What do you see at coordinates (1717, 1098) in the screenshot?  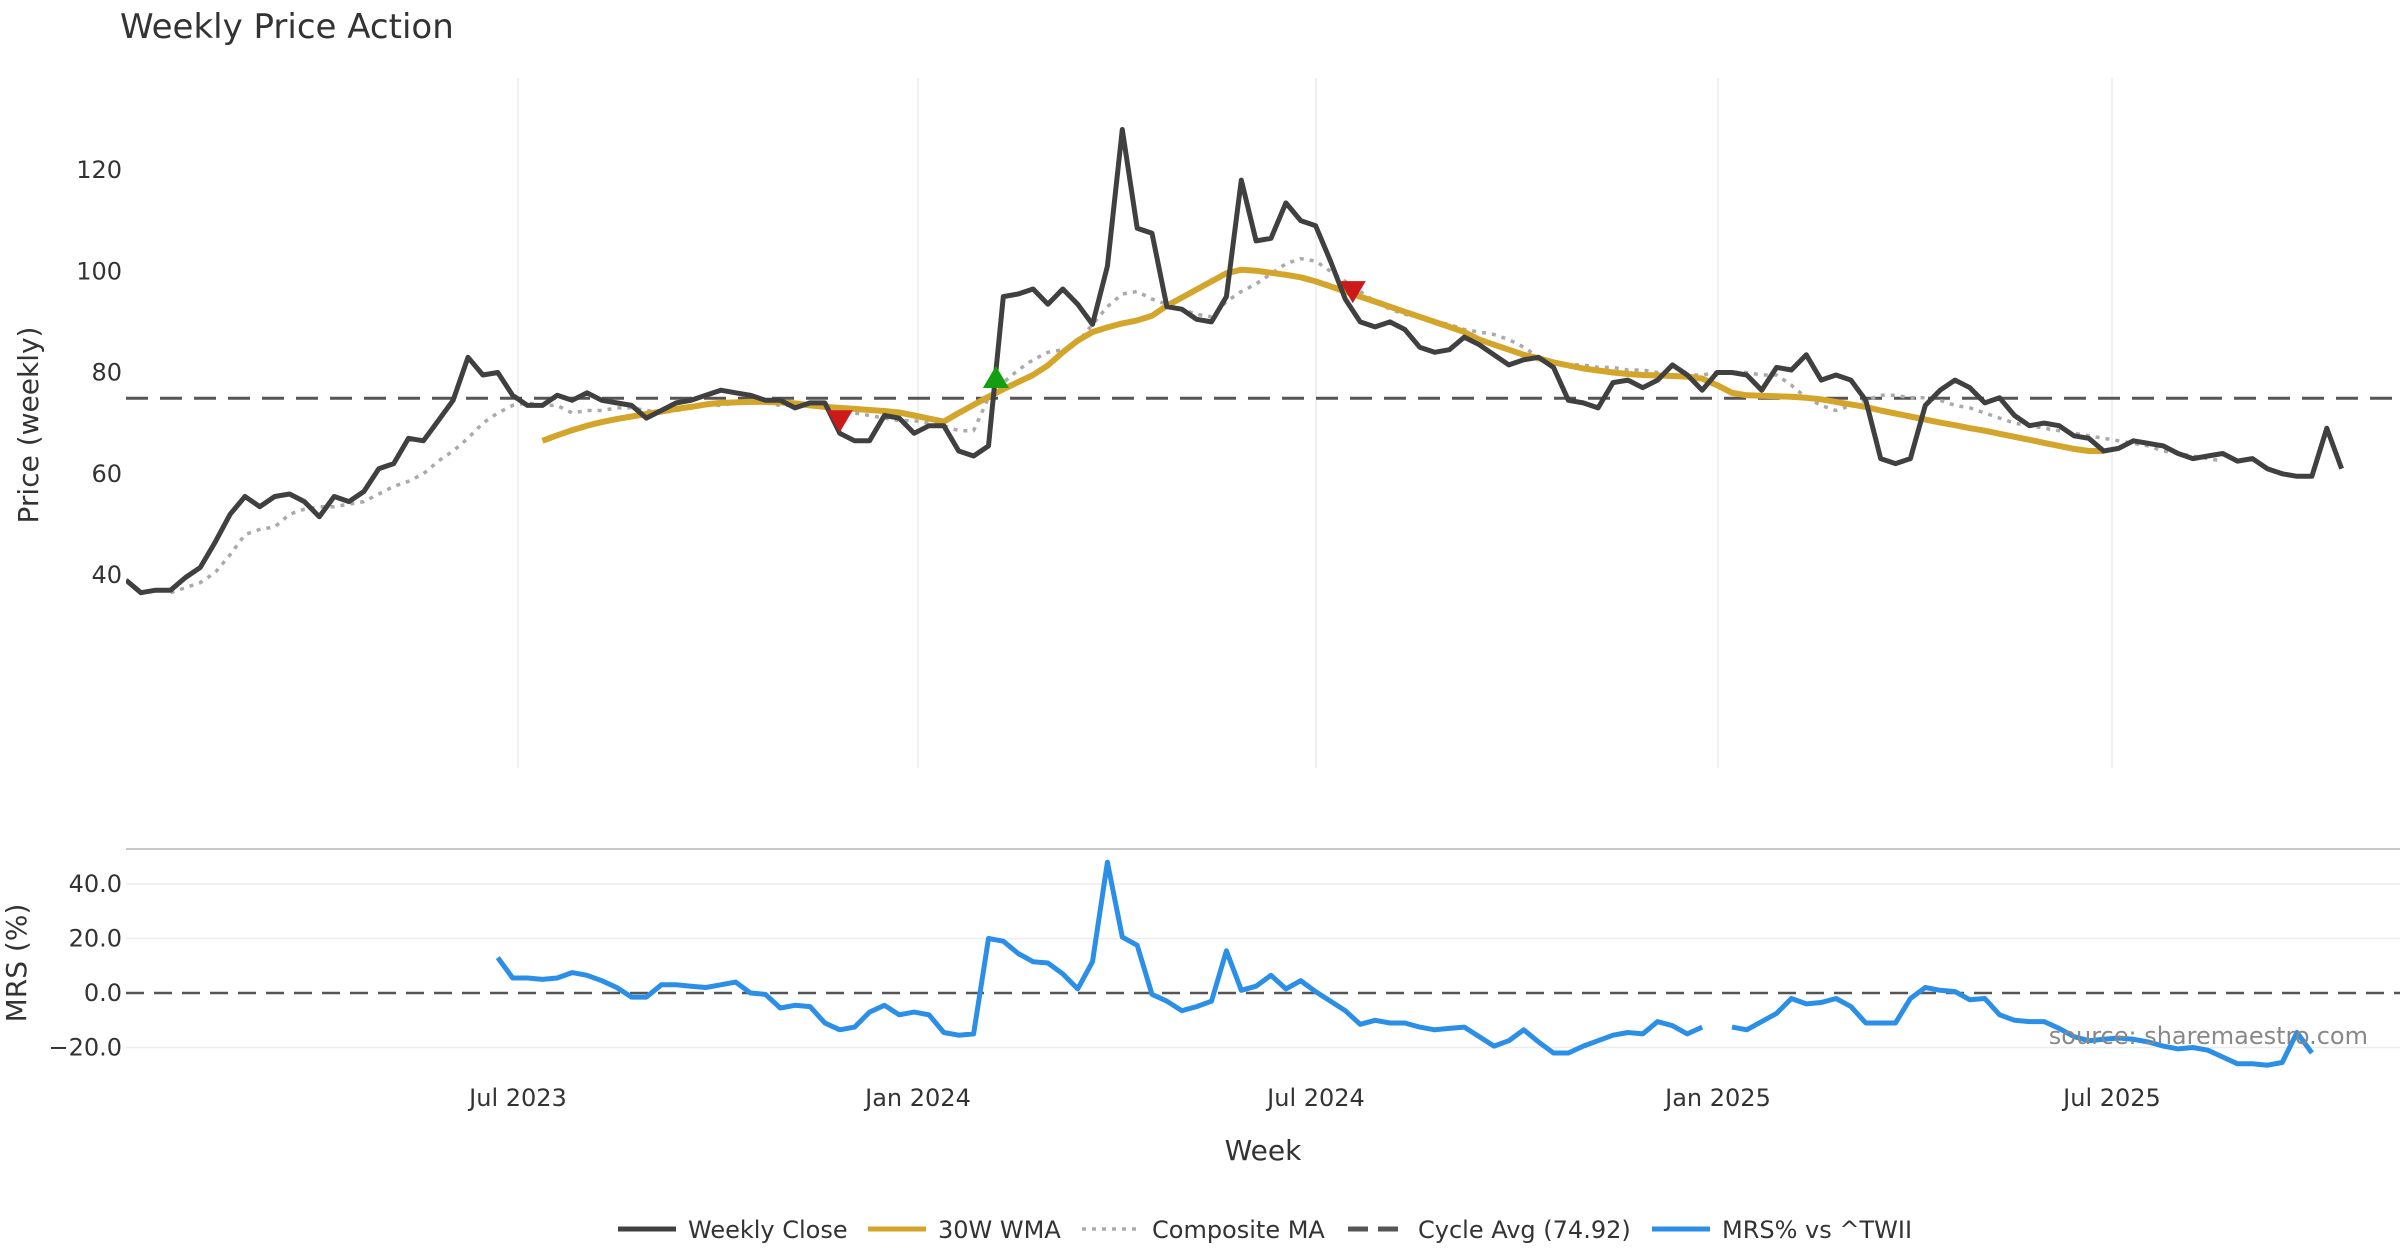 I see `x-tick-label: Jan 2025` at bounding box center [1717, 1098].